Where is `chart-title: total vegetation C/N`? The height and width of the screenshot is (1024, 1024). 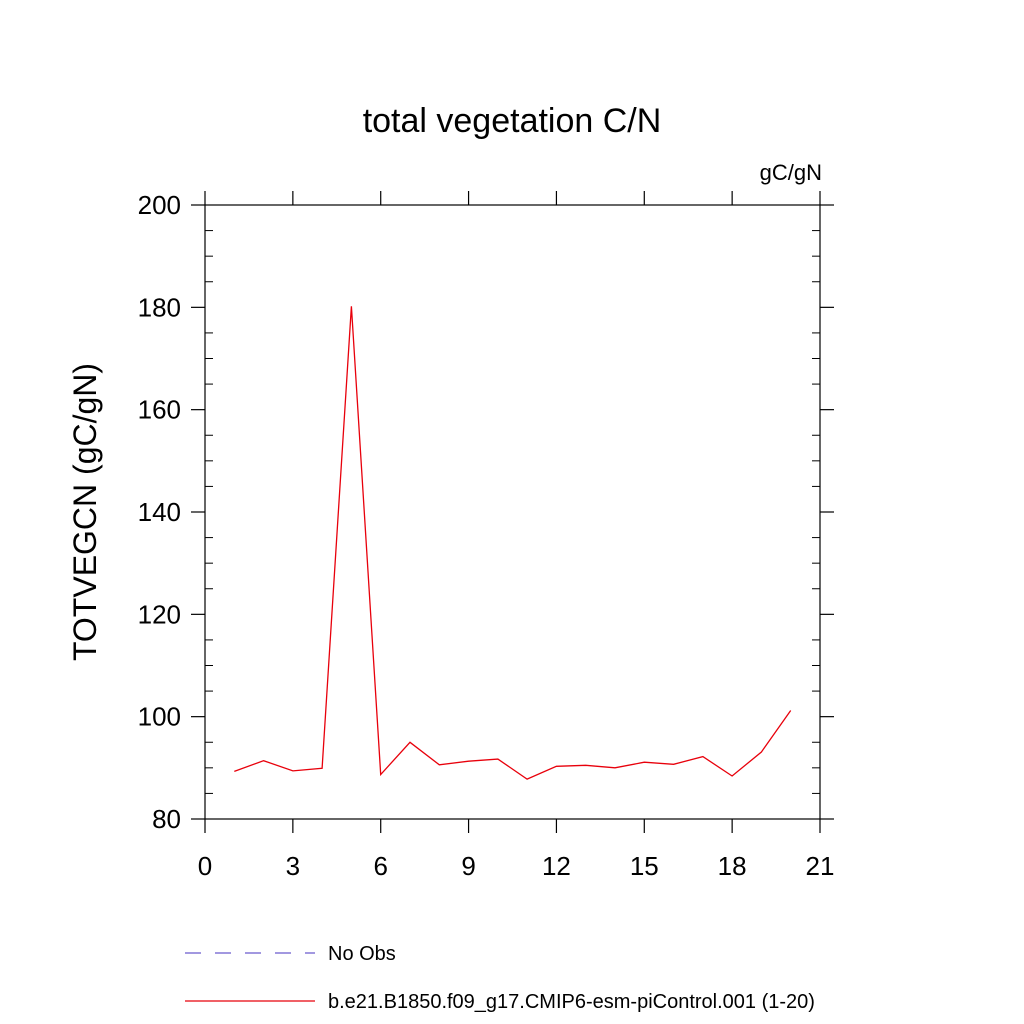
chart-title: total vegetation C/N is located at coordinates (512, 121).